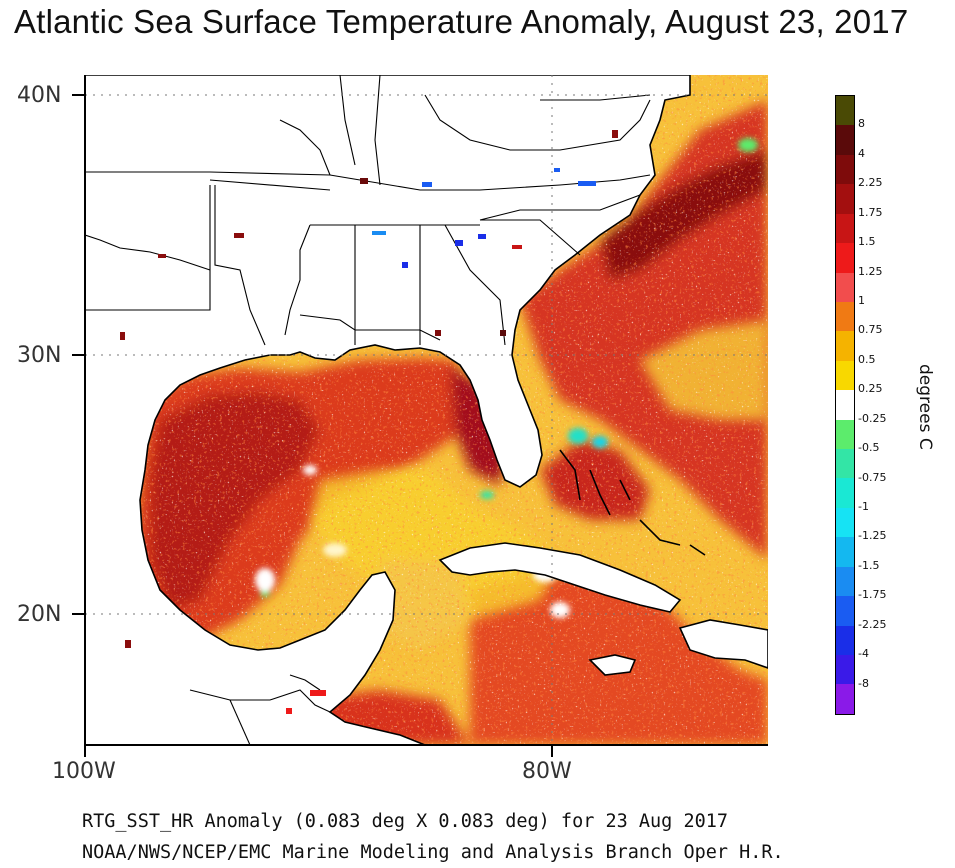 The height and width of the screenshot is (868, 955). Describe the element at coordinates (872, 536) in the screenshot. I see `colorbar-tick-label: -1.25` at that location.